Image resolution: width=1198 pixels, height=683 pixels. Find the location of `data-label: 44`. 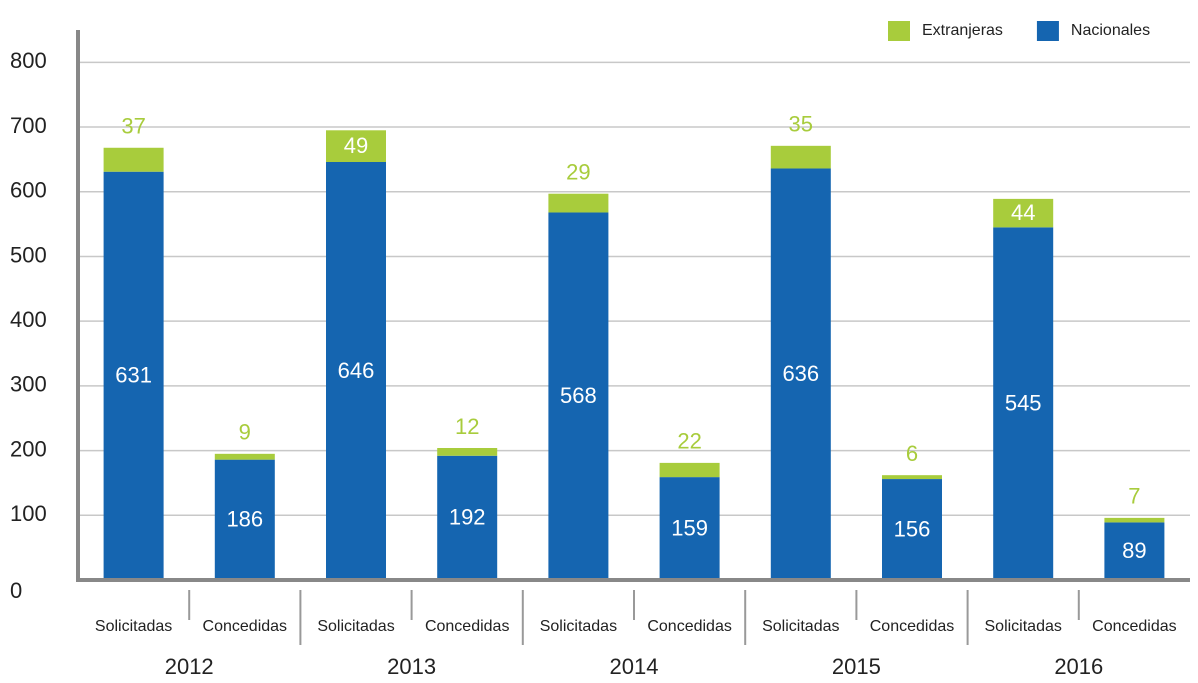

data-label: 44 is located at coordinates (1023, 212).